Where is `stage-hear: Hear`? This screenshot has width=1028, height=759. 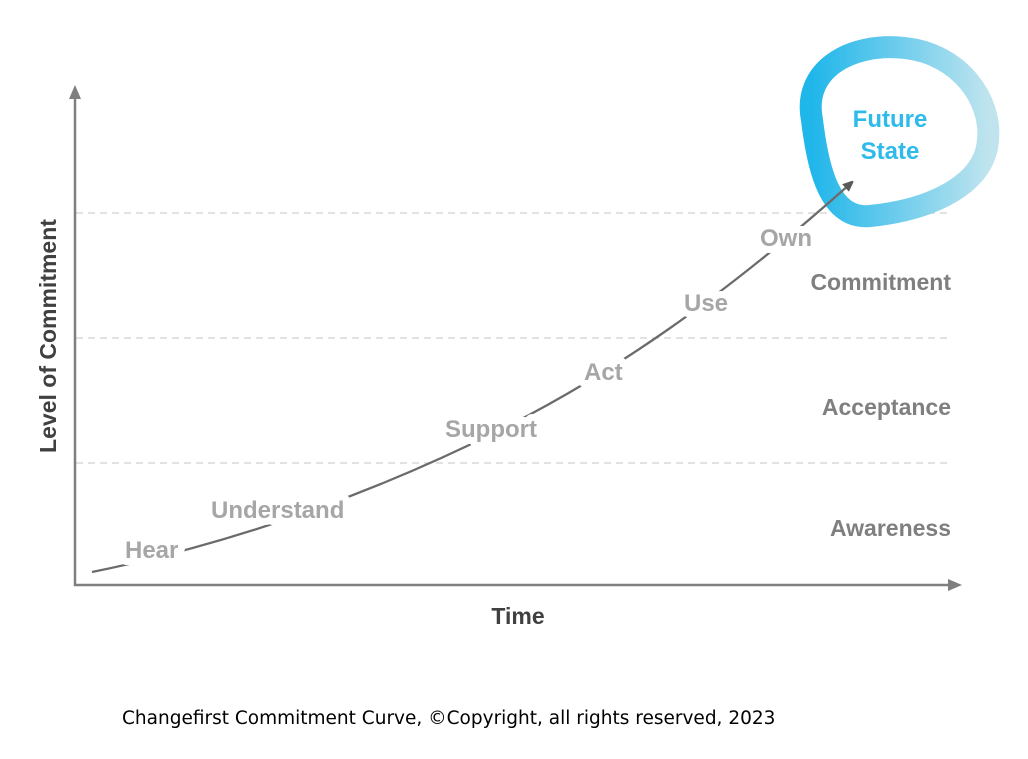 stage-hear: Hear is located at coordinates (151, 550).